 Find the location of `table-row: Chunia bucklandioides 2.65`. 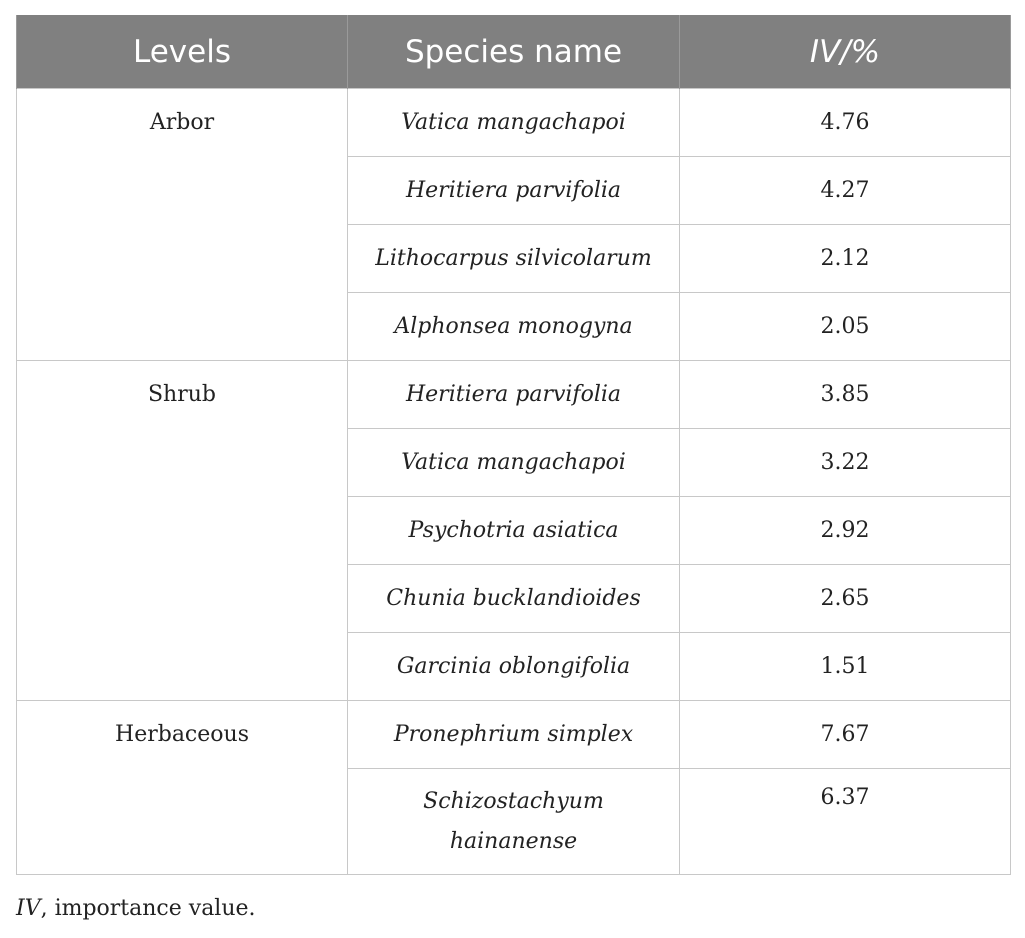

table-row: Chunia bucklandioides 2.65 is located at coordinates (514, 598).